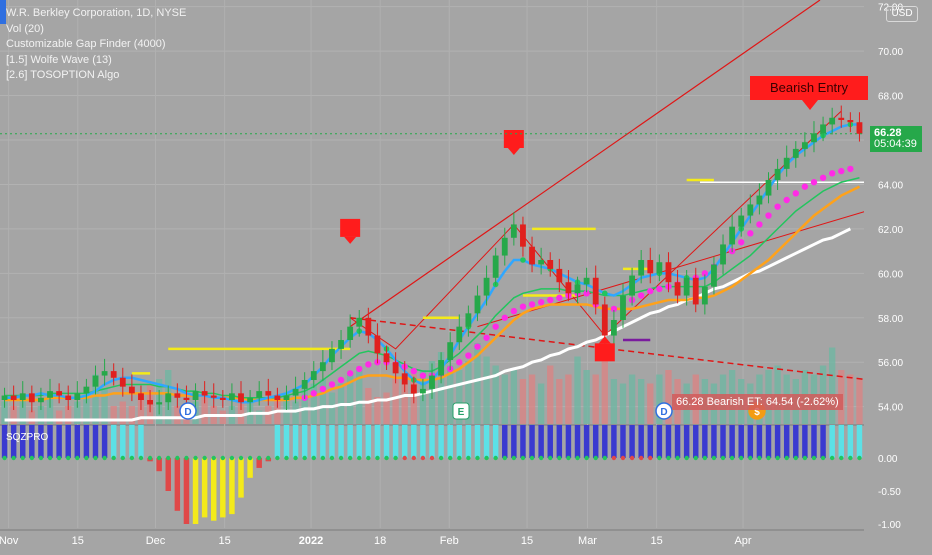 This screenshot has height=555, width=932. What do you see at coordinates (898, 275) in the screenshot?
I see `price-axis-panel` at bounding box center [898, 275].